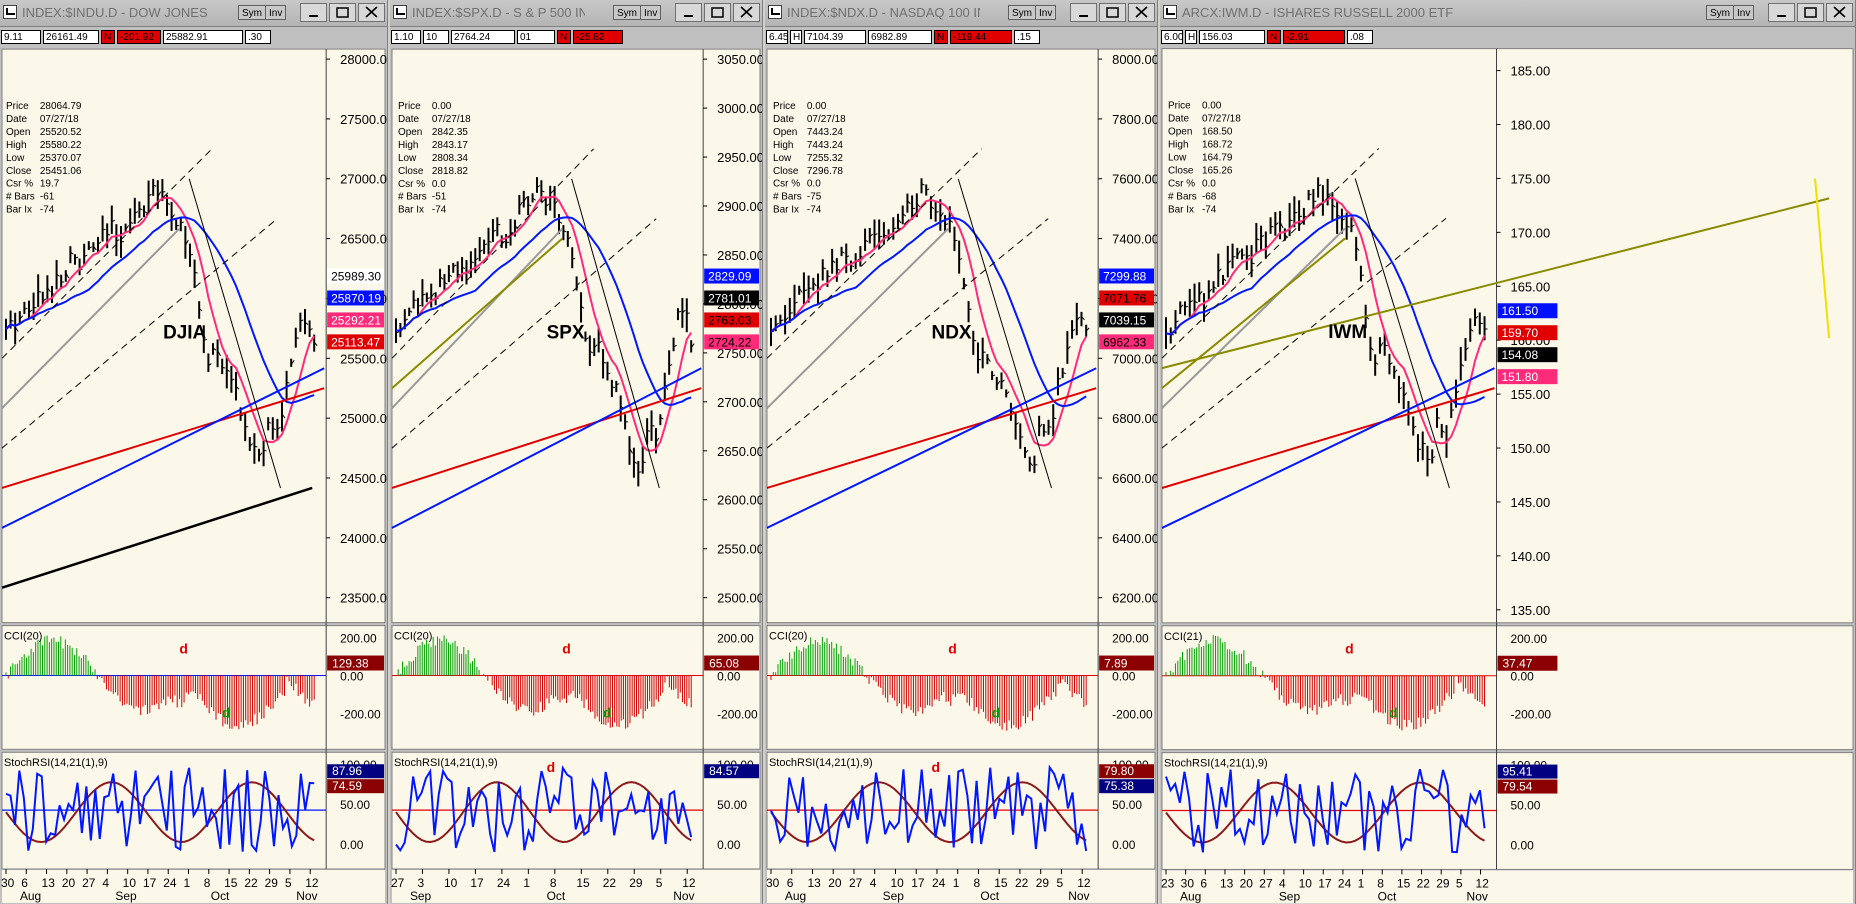  I want to click on x-tick-label: 6, so click(1203, 883).